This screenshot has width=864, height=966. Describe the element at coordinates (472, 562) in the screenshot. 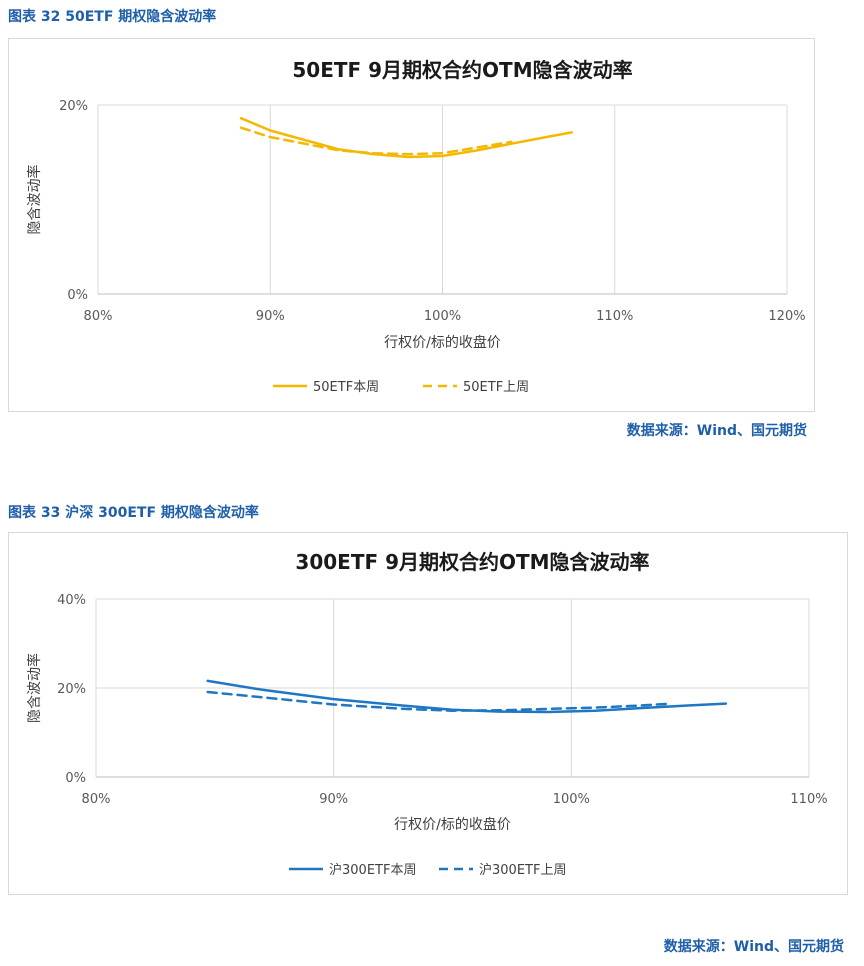

I see `chart-title: 300ETF 9月期权合约OTM隐含波动率` at that location.